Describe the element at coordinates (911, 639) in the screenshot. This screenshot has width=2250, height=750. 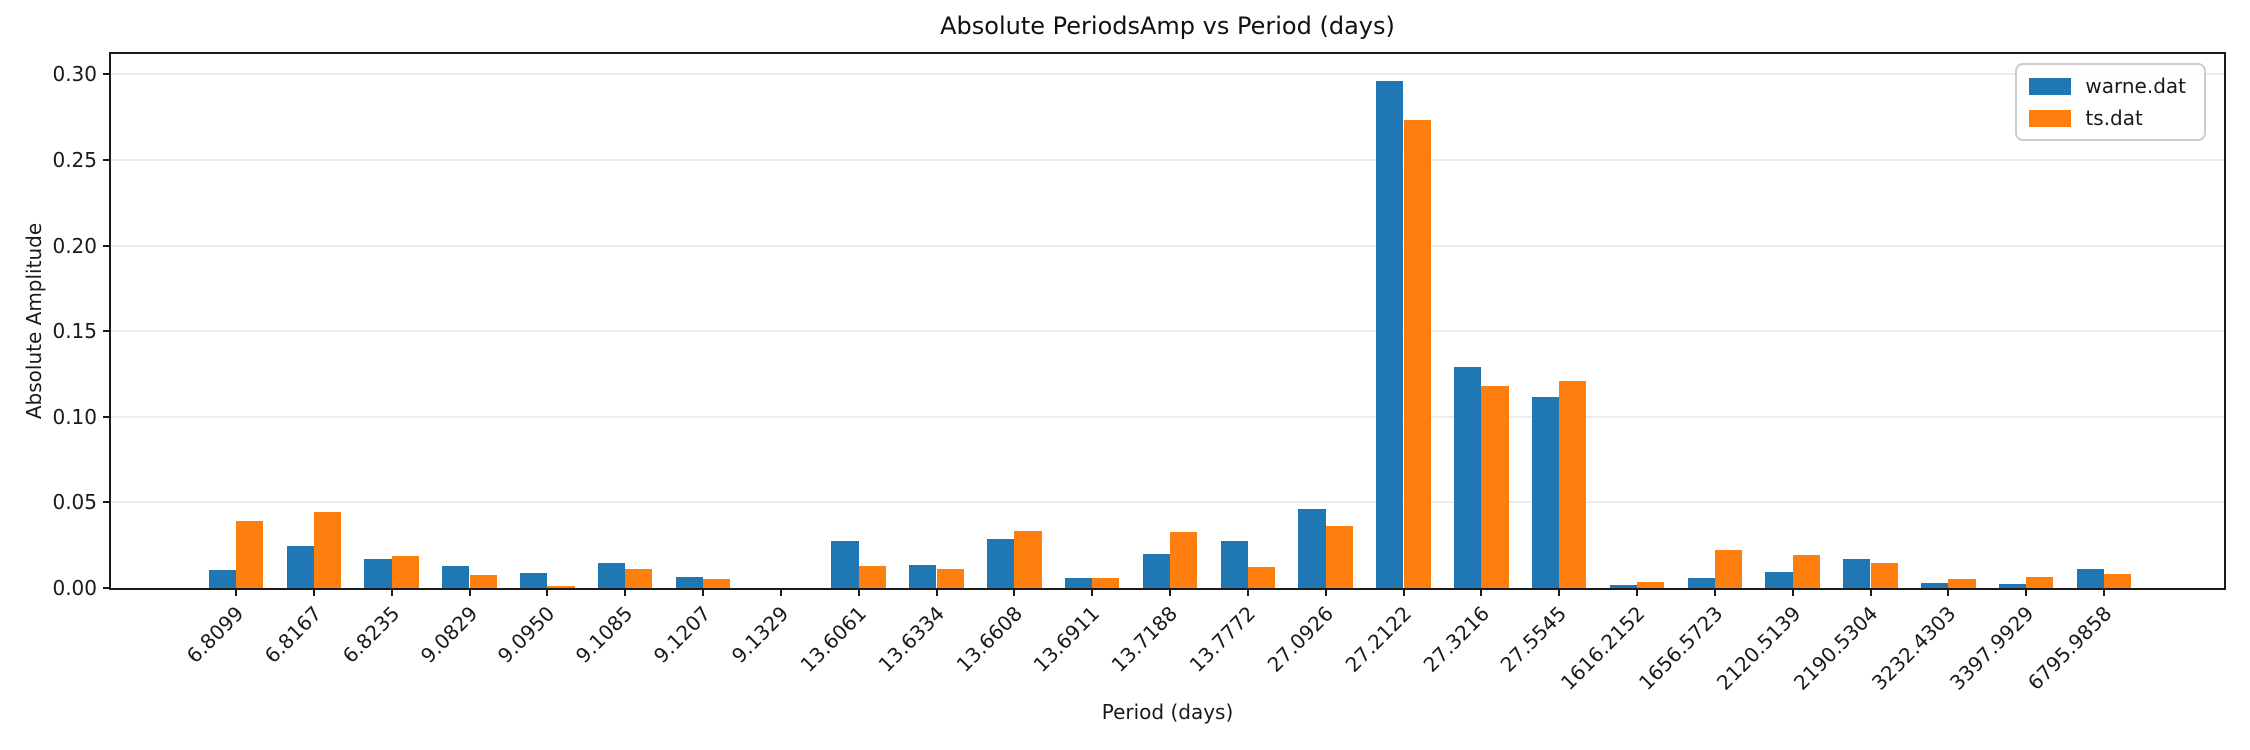
I see `x-tick-label: 13.6334` at that location.